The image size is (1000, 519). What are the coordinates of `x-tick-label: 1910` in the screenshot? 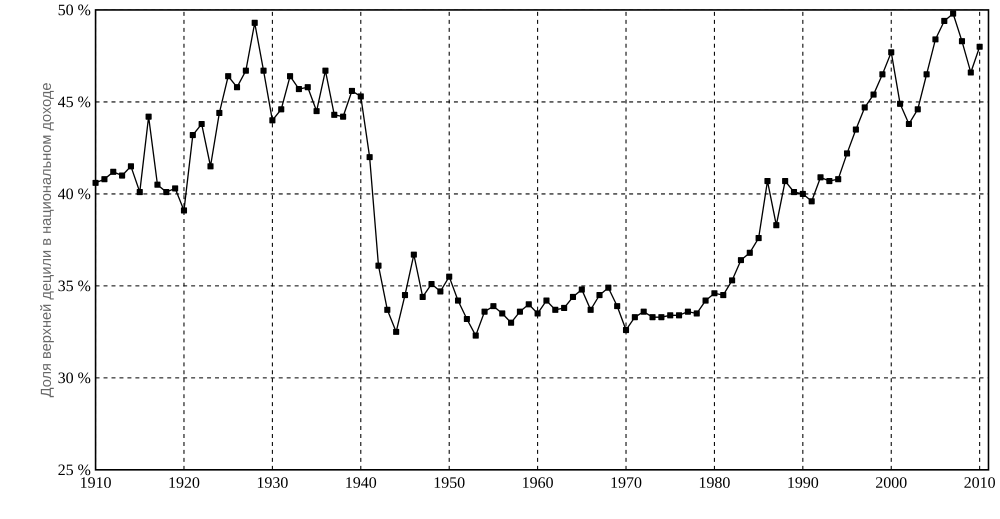 It's located at (96, 482).